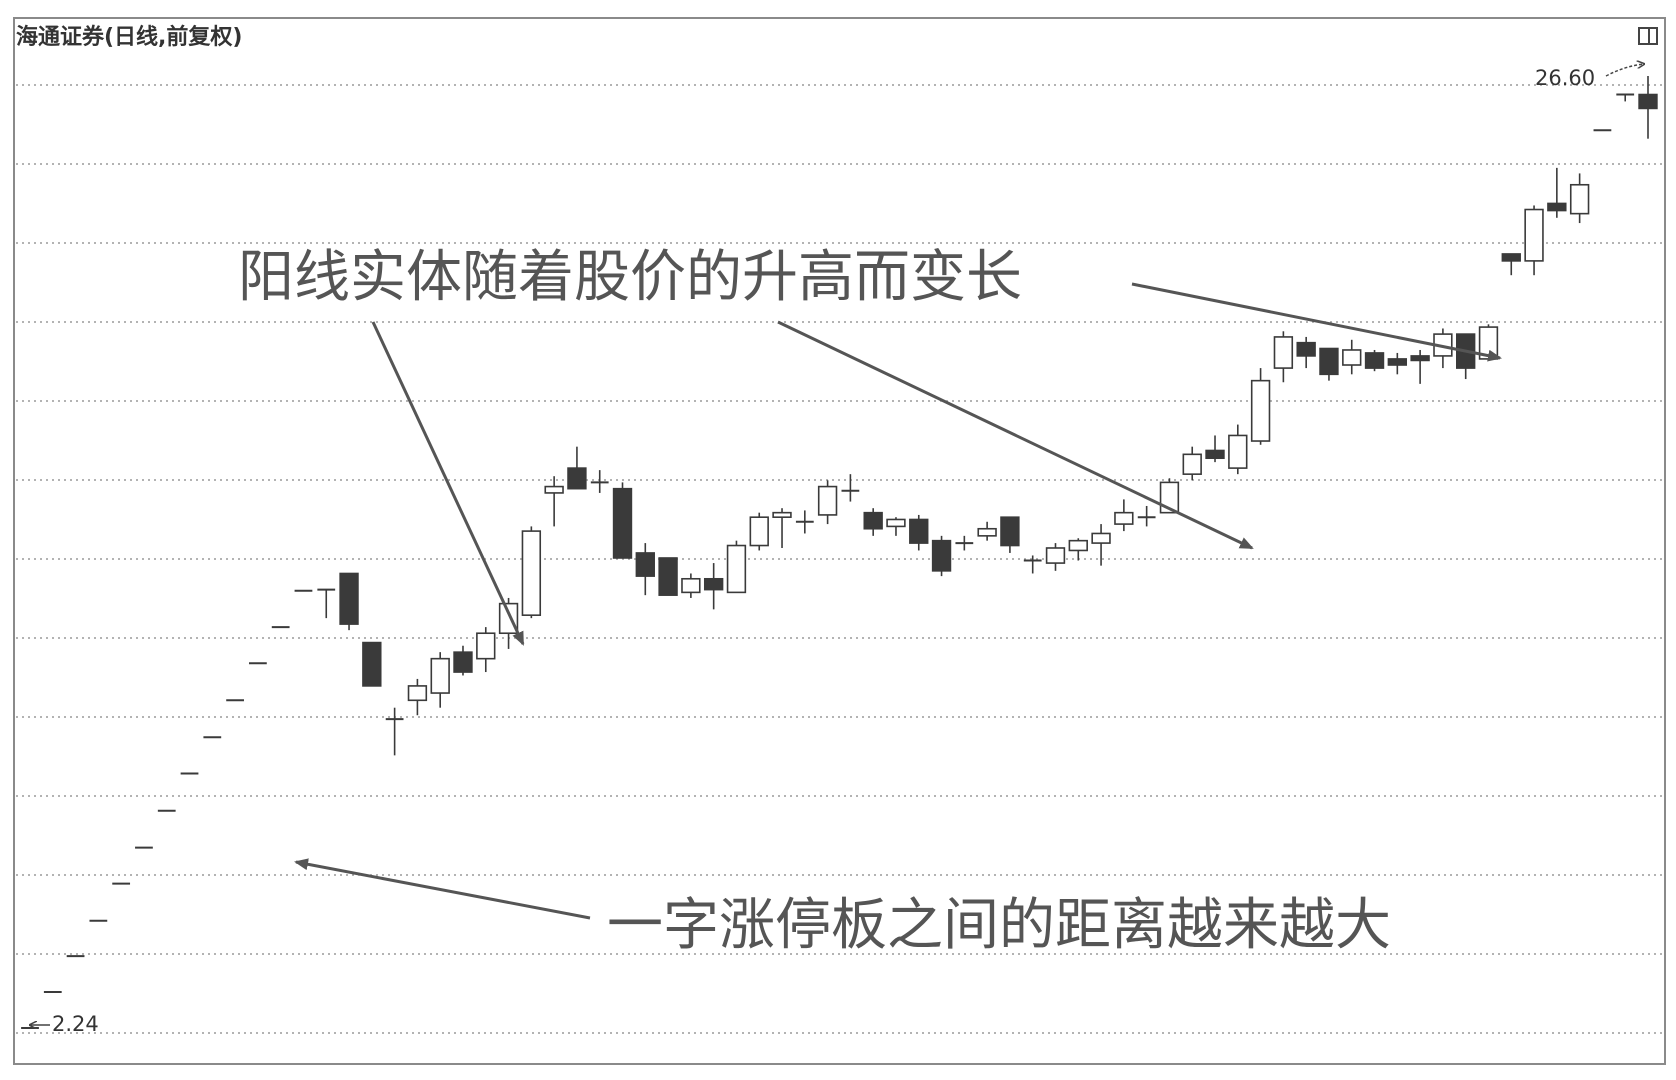 The height and width of the screenshot is (1080, 1676). Describe the element at coordinates (448, 483) in the screenshot. I see `arrow-to-early-rally` at that location.